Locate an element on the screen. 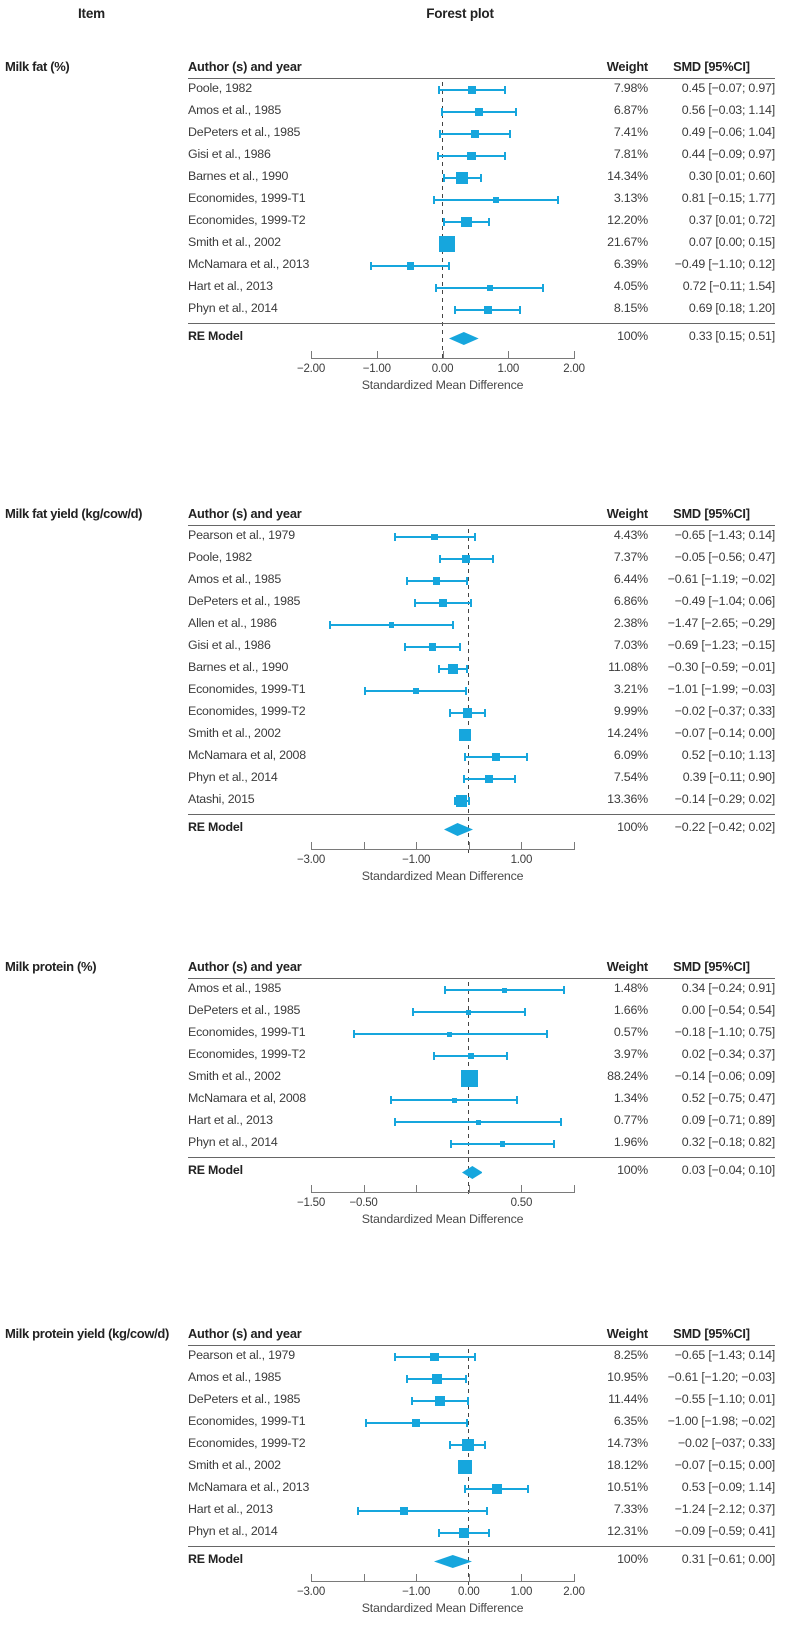 The width and height of the screenshot is (785, 1628). x-axis-line is located at coordinates (443, 849).